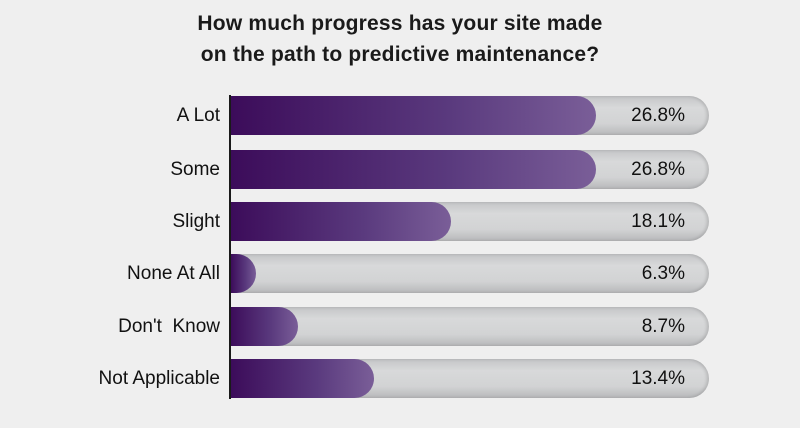 The image size is (800, 428). Describe the element at coordinates (400, 23) in the screenshot. I see `chart-title-line-1: How much progress has your site made` at that location.